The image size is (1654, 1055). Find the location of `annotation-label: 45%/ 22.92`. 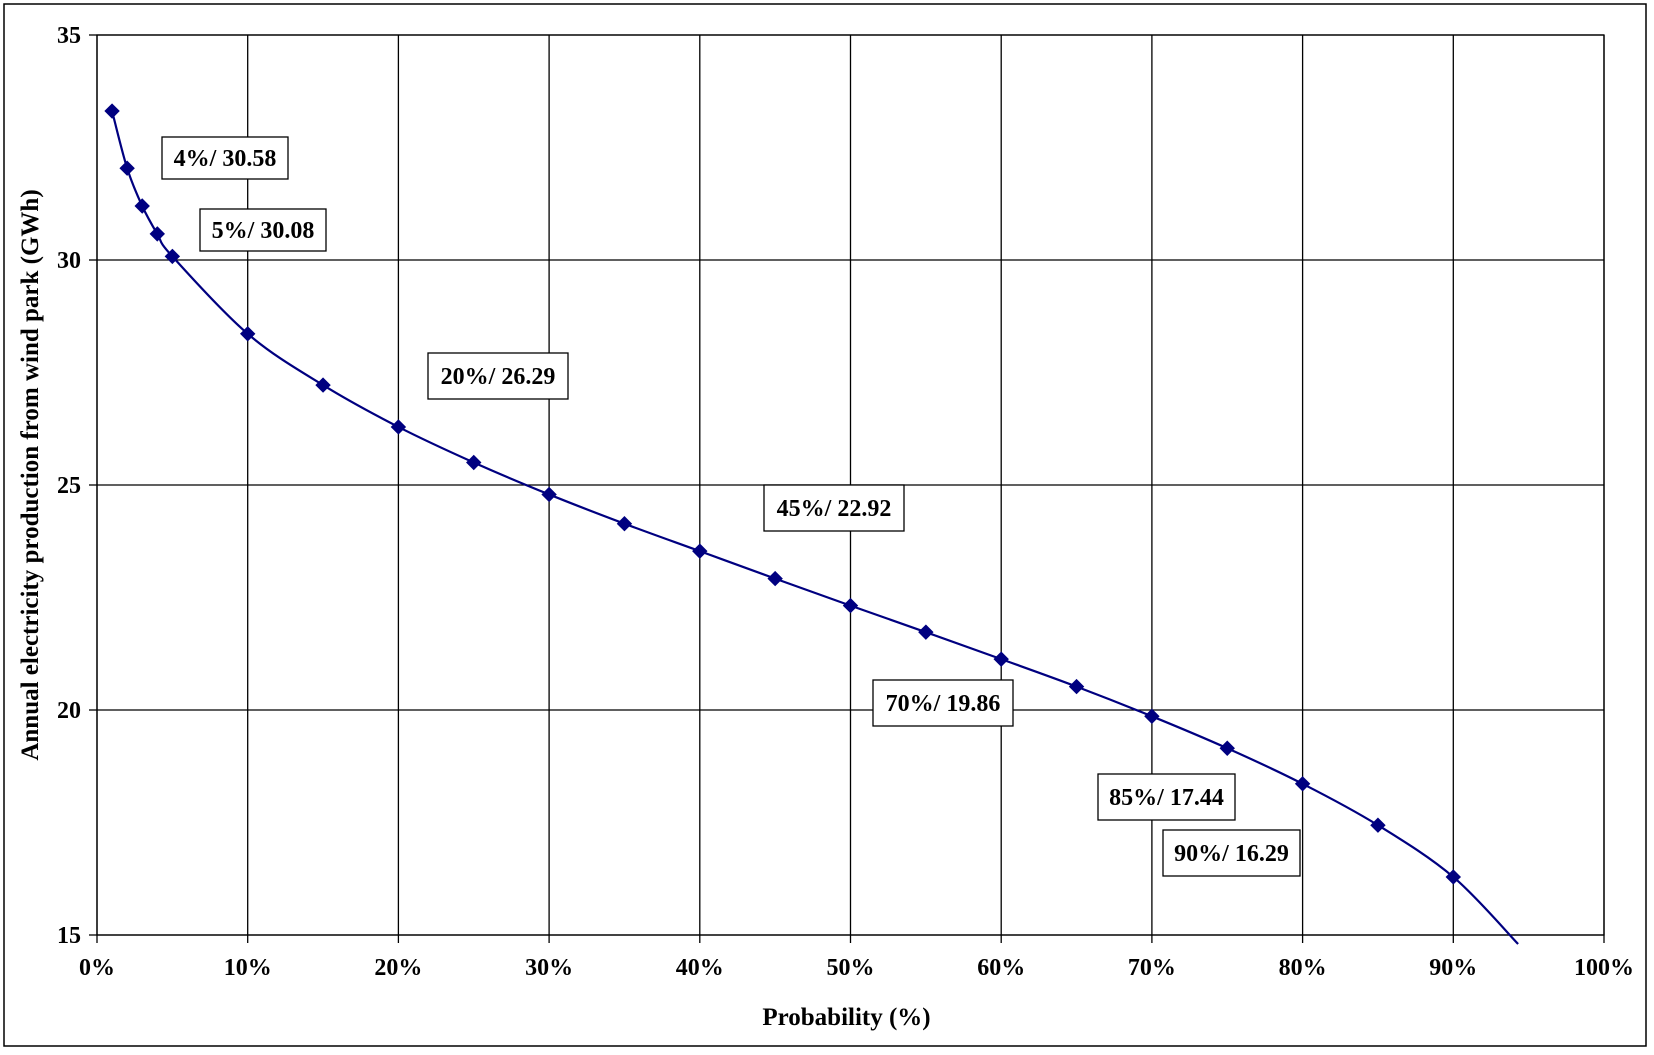

annotation-label: 45%/ 22.92 is located at coordinates (834, 509).